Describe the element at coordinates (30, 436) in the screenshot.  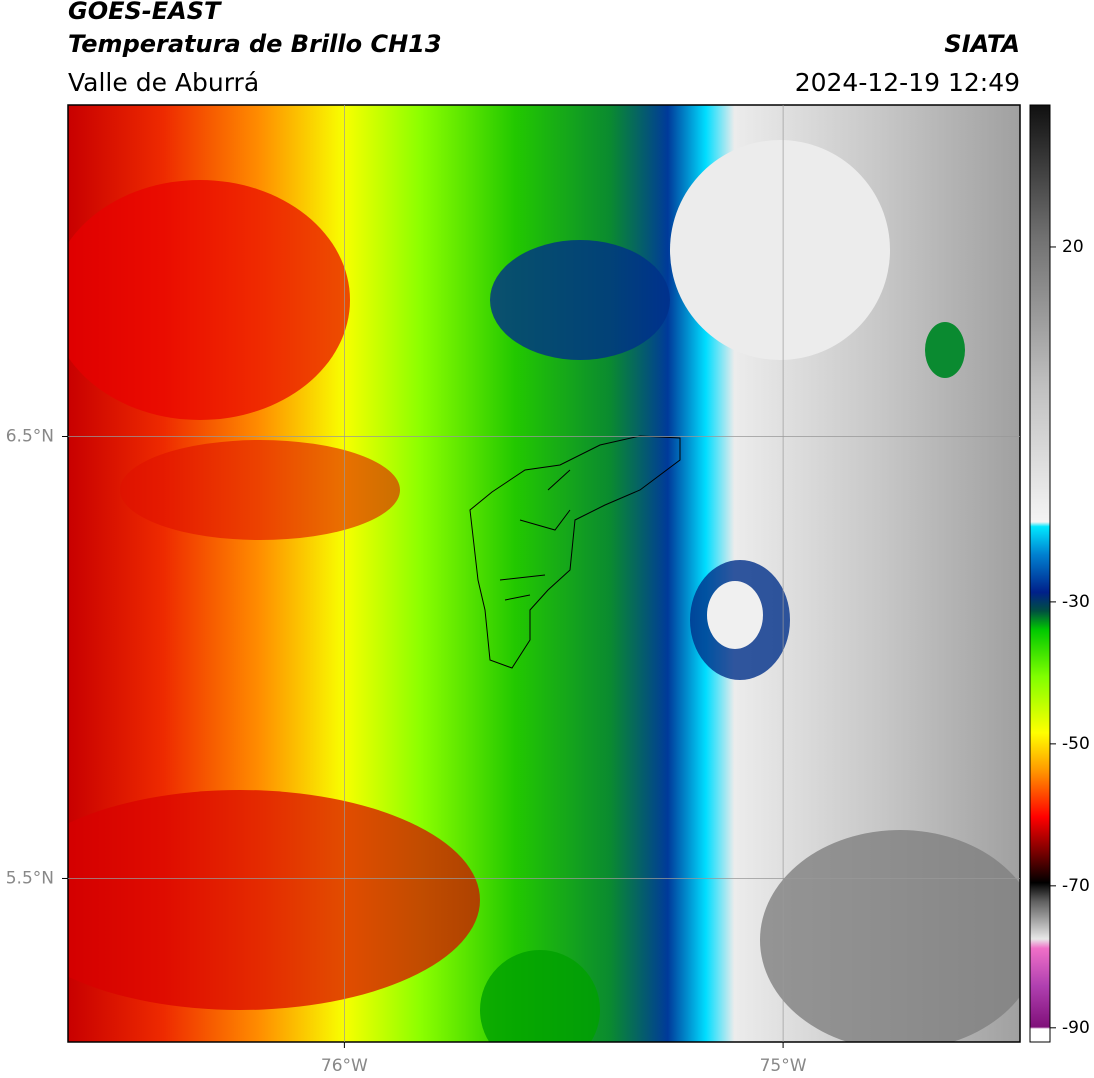
I see `y-tick-label: 6.5°N` at that location.